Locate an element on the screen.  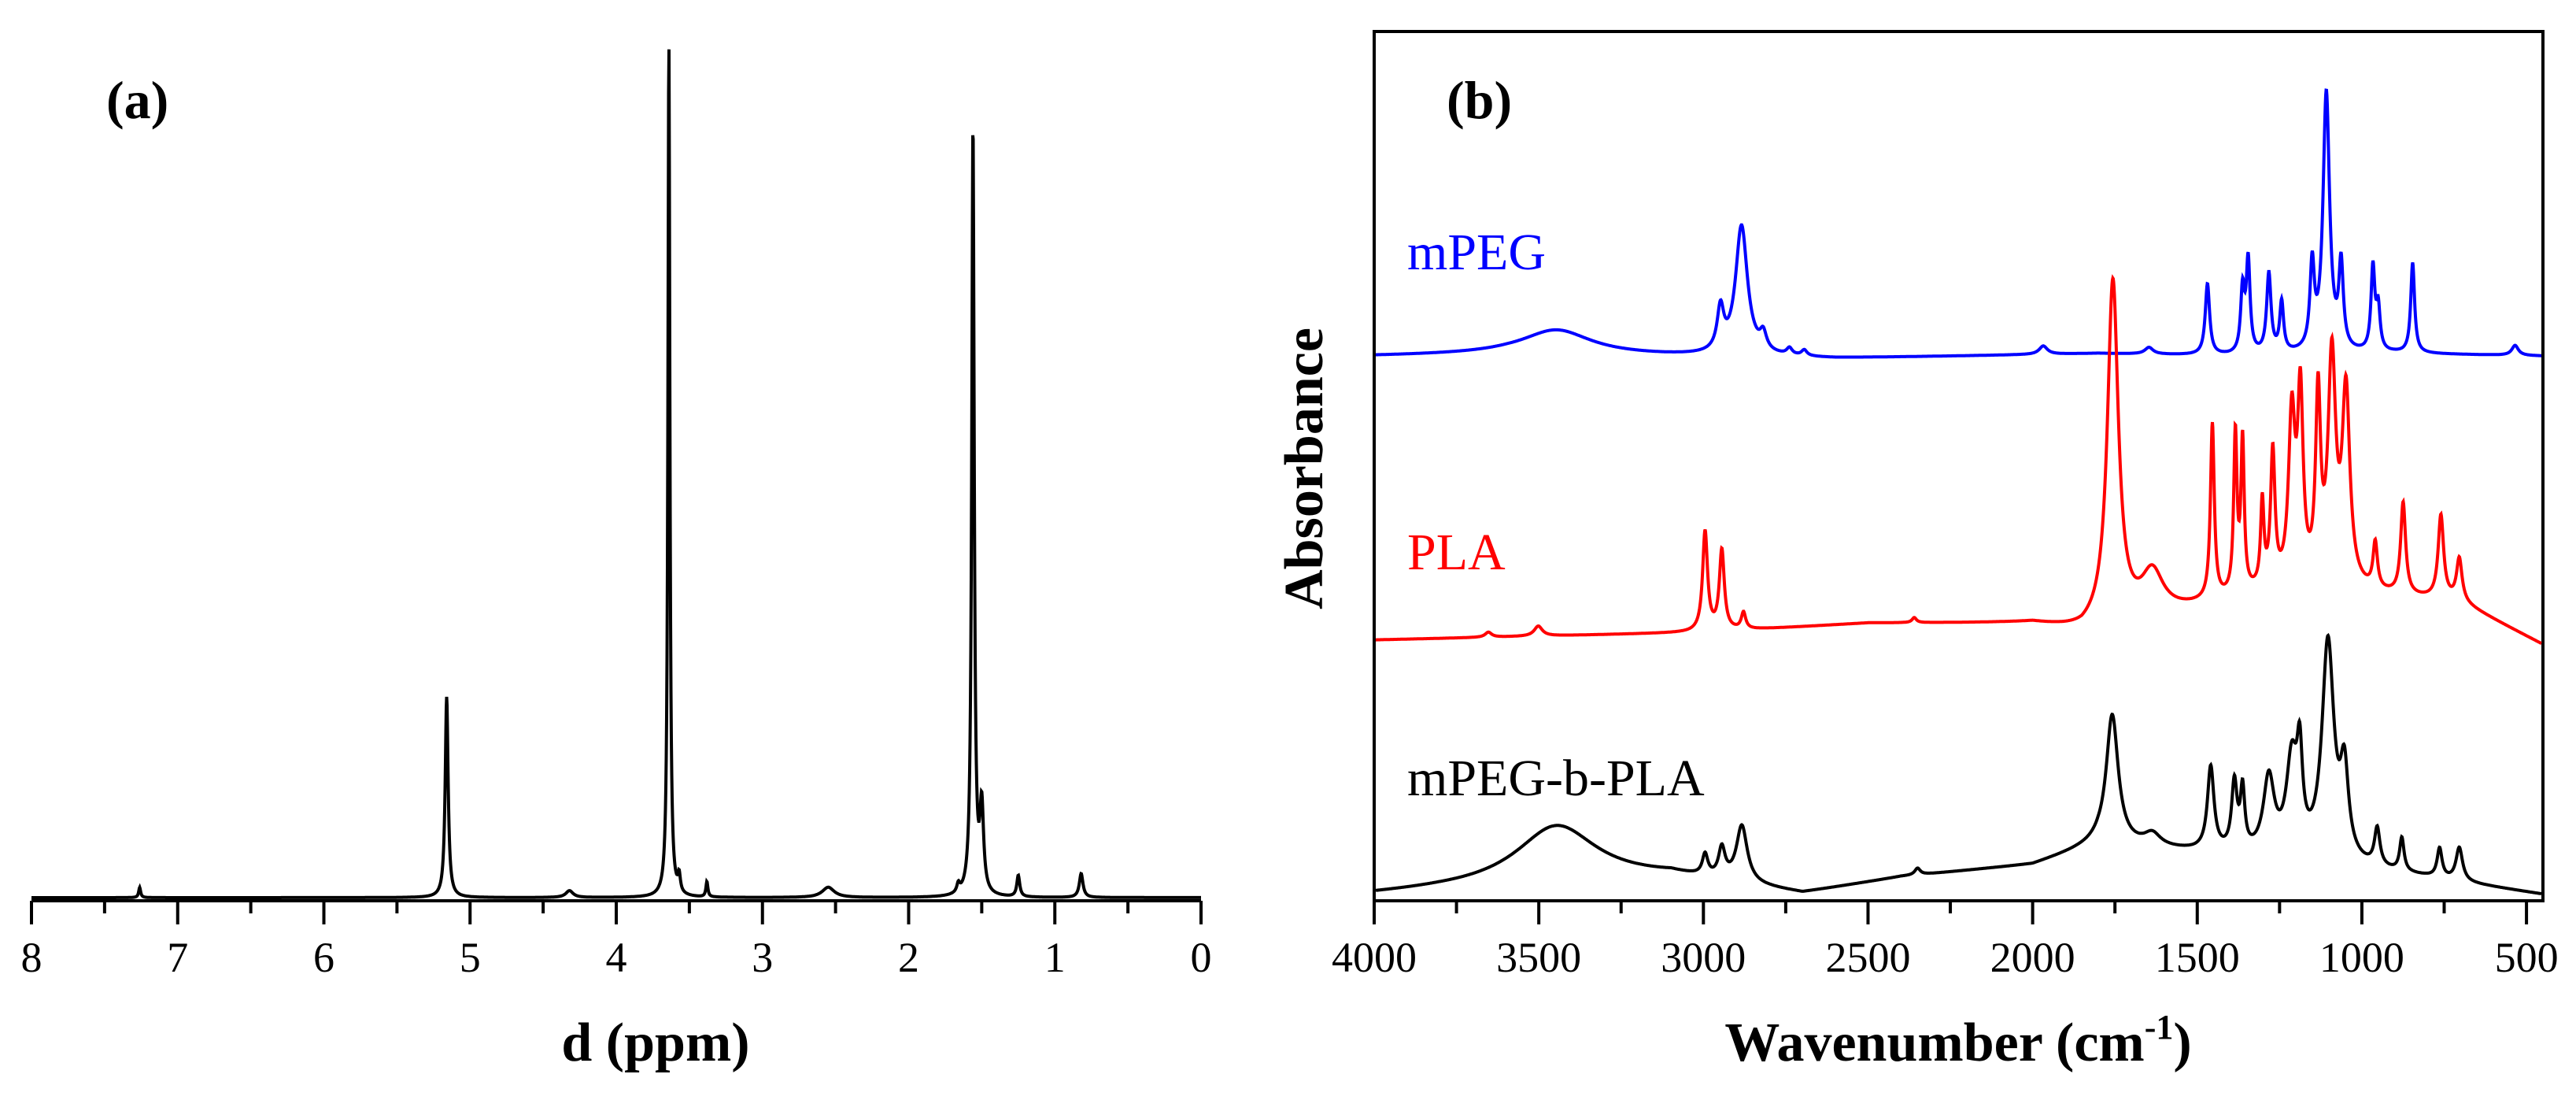
series-label-mpeg-b-pla: mPEG-b-PLA is located at coordinates (1556, 779).